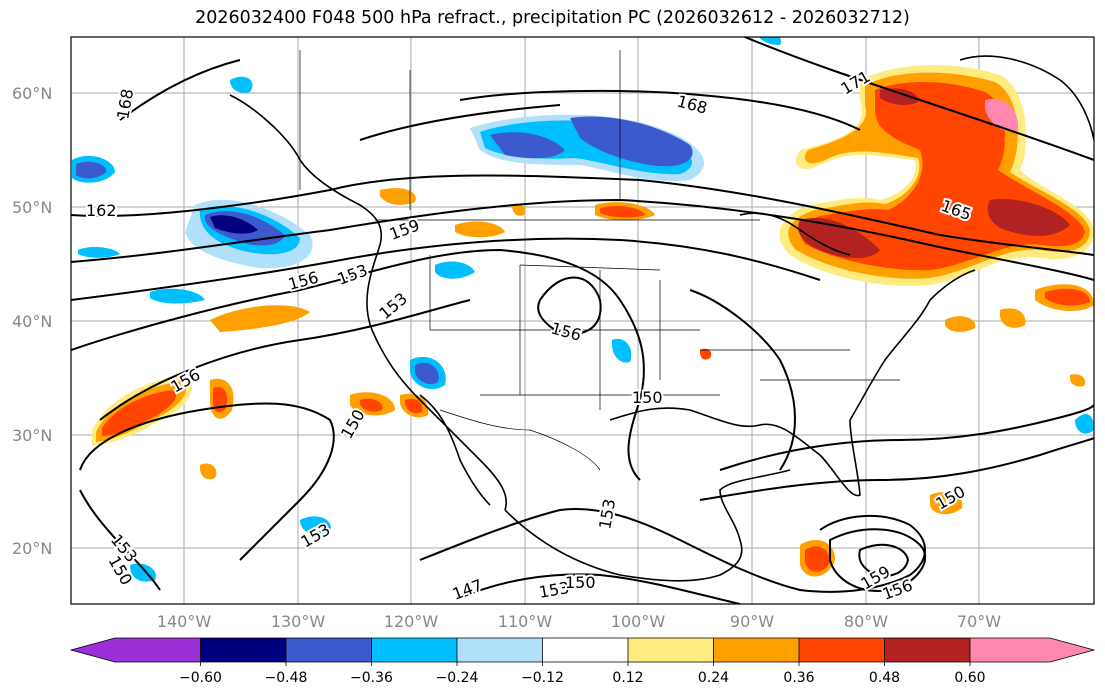 Image resolution: width=1105 pixels, height=698 pixels. What do you see at coordinates (32, 548) in the screenshot?
I see `lat-label: 20°N` at bounding box center [32, 548].